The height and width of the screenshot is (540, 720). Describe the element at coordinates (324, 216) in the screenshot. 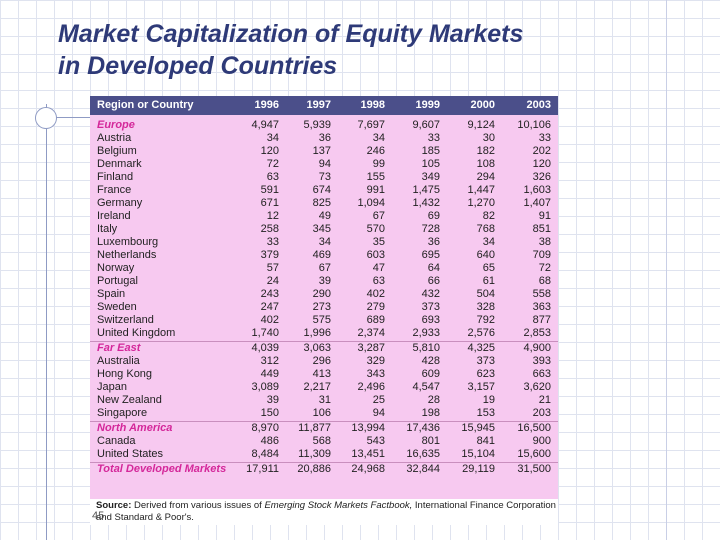

I see `table-cell: 49` at that location.